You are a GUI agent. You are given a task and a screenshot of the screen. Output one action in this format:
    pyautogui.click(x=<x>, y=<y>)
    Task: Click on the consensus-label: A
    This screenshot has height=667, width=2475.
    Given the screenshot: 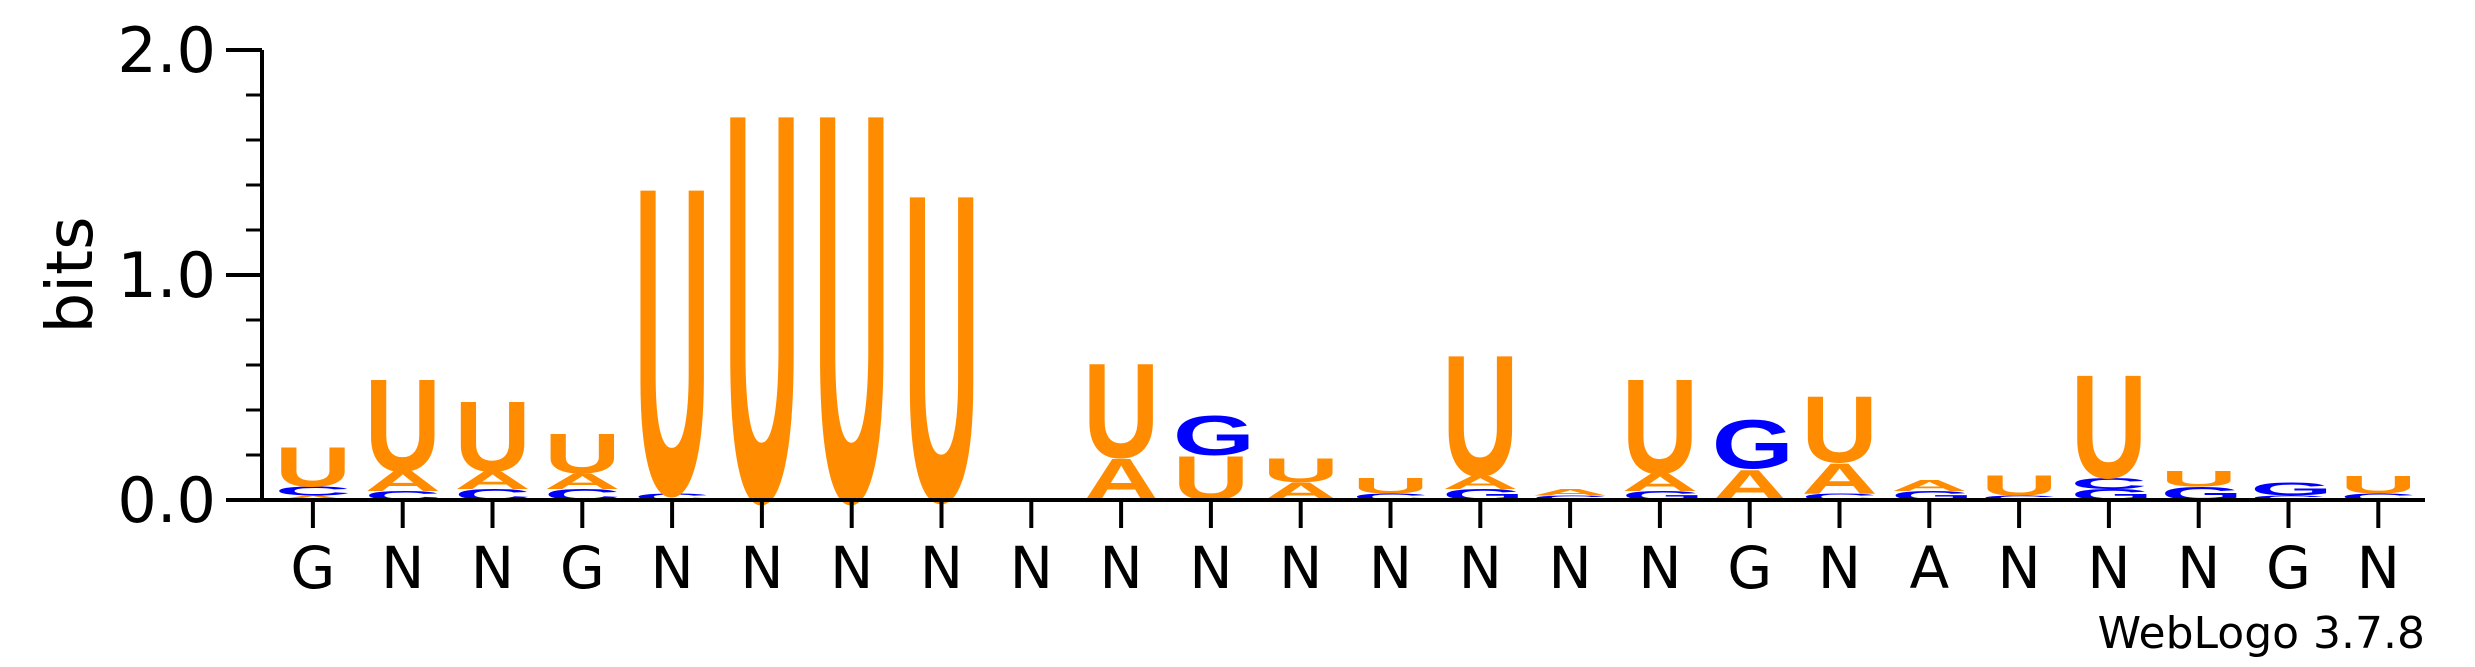 What is the action you would take?
    pyautogui.click(x=1929, y=568)
    